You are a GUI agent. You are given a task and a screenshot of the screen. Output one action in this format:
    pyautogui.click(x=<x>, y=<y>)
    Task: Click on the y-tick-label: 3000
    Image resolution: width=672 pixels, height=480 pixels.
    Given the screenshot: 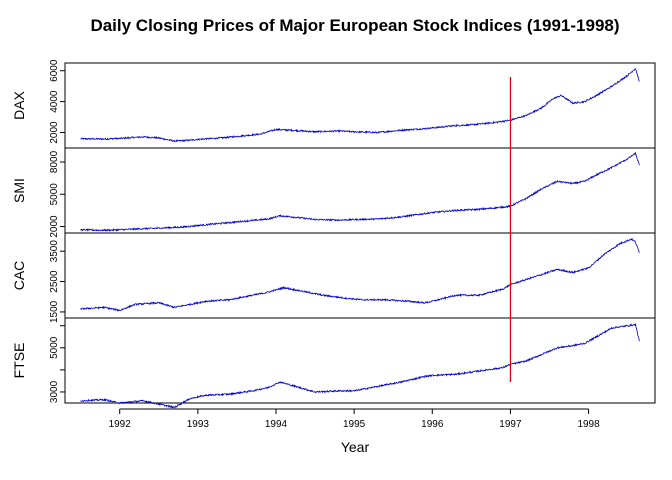 What is the action you would take?
    pyautogui.click(x=54, y=391)
    